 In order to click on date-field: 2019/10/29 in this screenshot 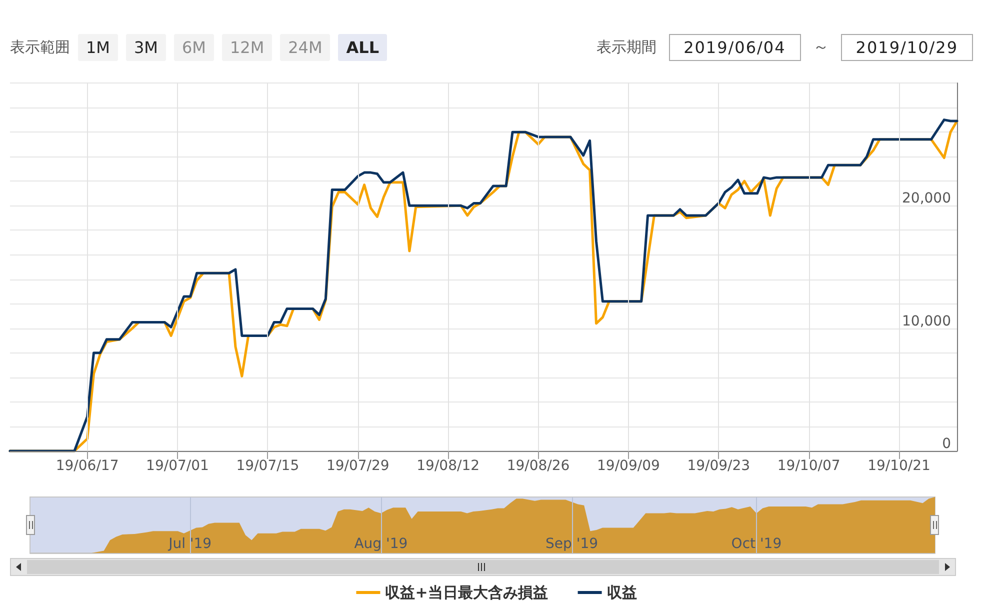, I will do `click(906, 47)`.